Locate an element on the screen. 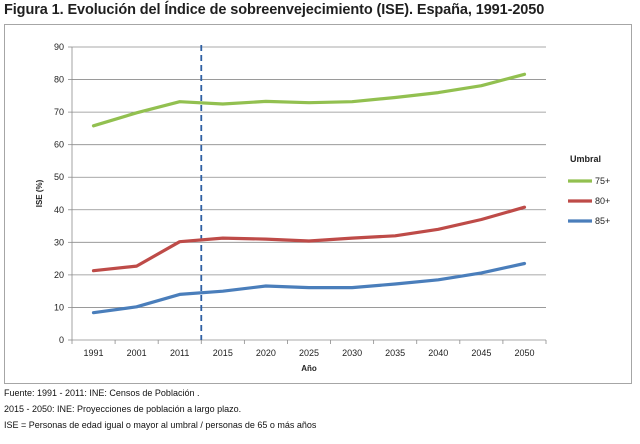  y-tick-label-50: 50 is located at coordinates (59, 177).